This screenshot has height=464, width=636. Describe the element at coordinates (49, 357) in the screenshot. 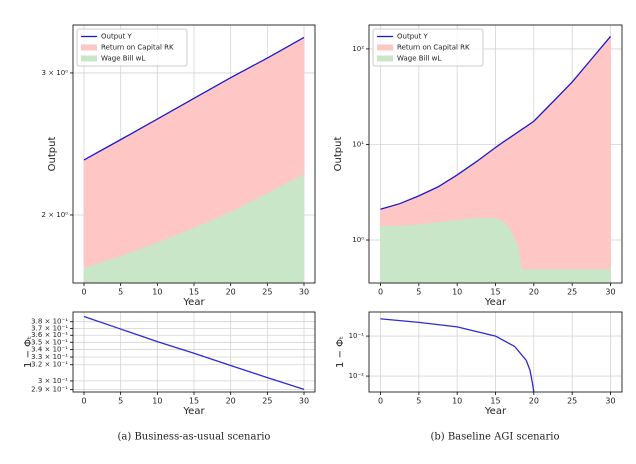

I see `y-tick-label: 3.3 × 10⁻¹` at that location.